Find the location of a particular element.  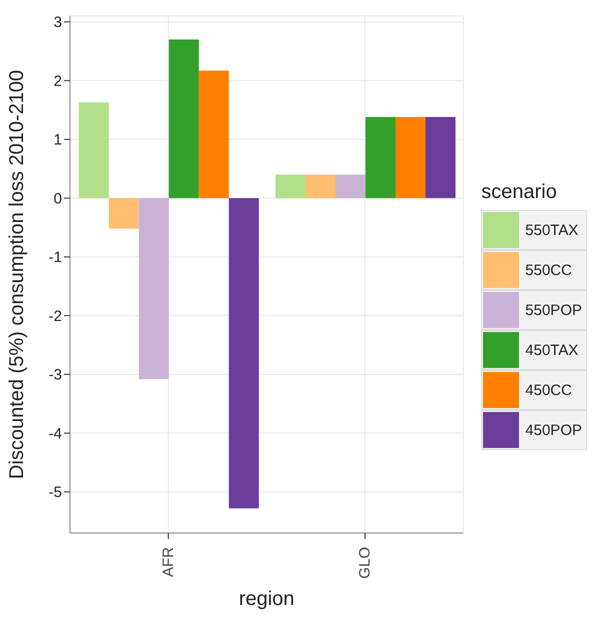

legend-label: 550POP is located at coordinates (553, 310).